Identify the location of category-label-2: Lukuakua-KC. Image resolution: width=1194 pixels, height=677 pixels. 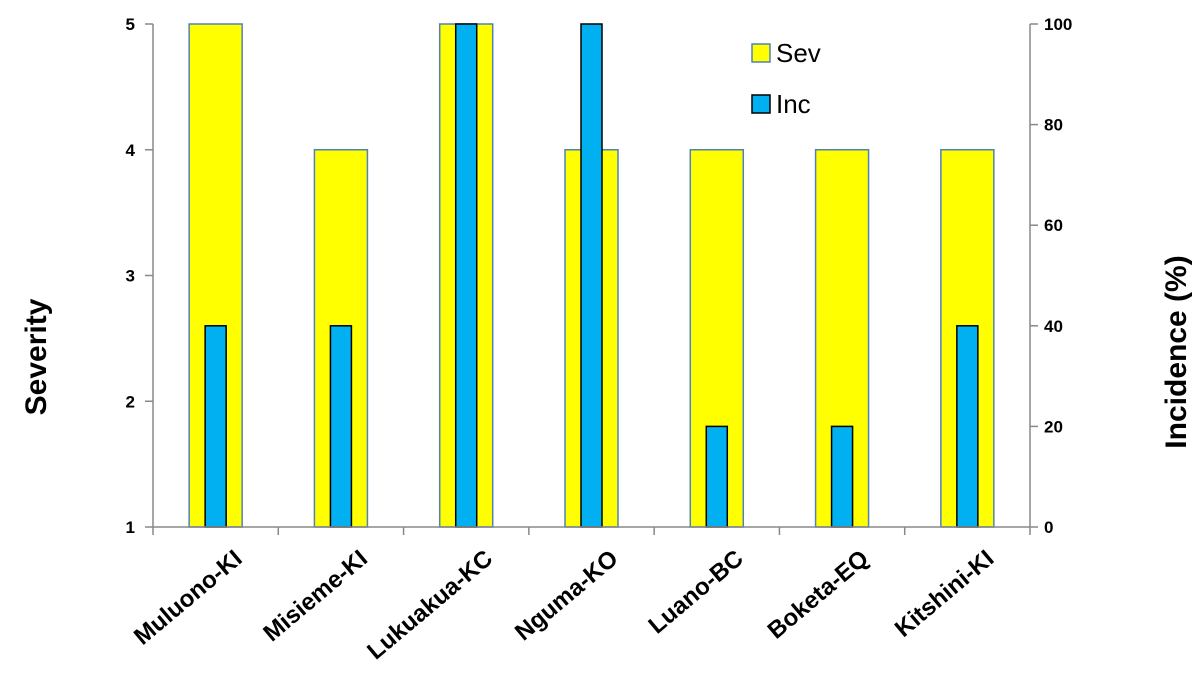
(430, 605).